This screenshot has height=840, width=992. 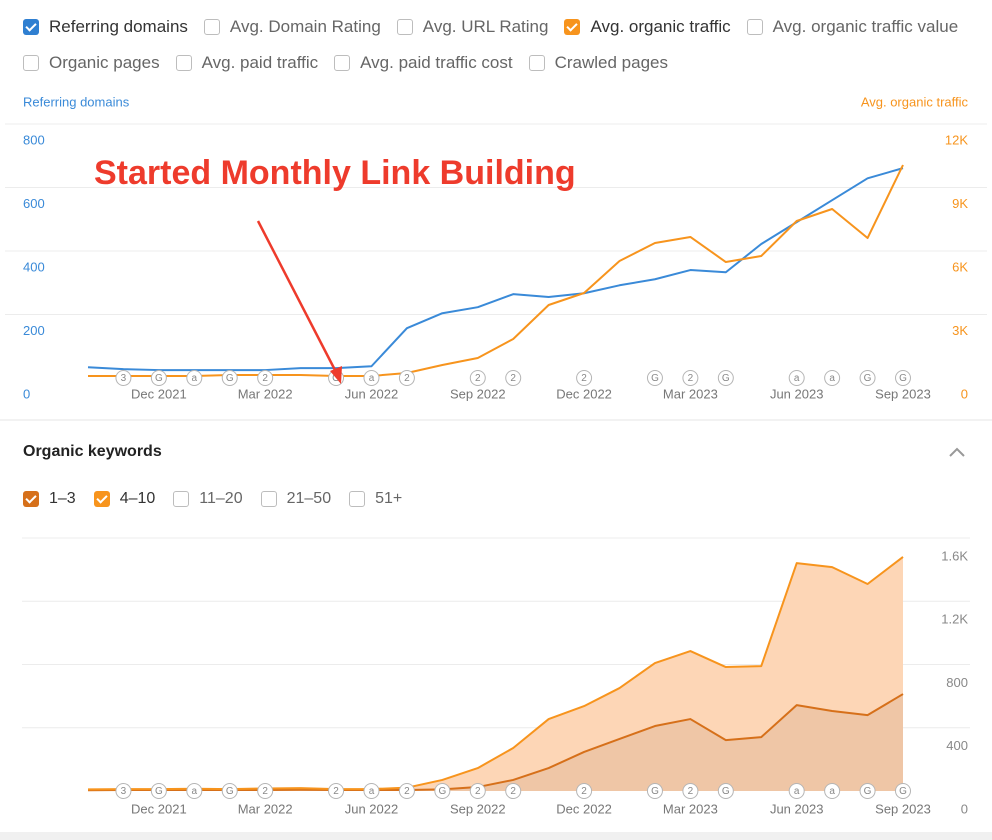 What do you see at coordinates (496, 836) in the screenshot?
I see `footer-band` at bounding box center [496, 836].